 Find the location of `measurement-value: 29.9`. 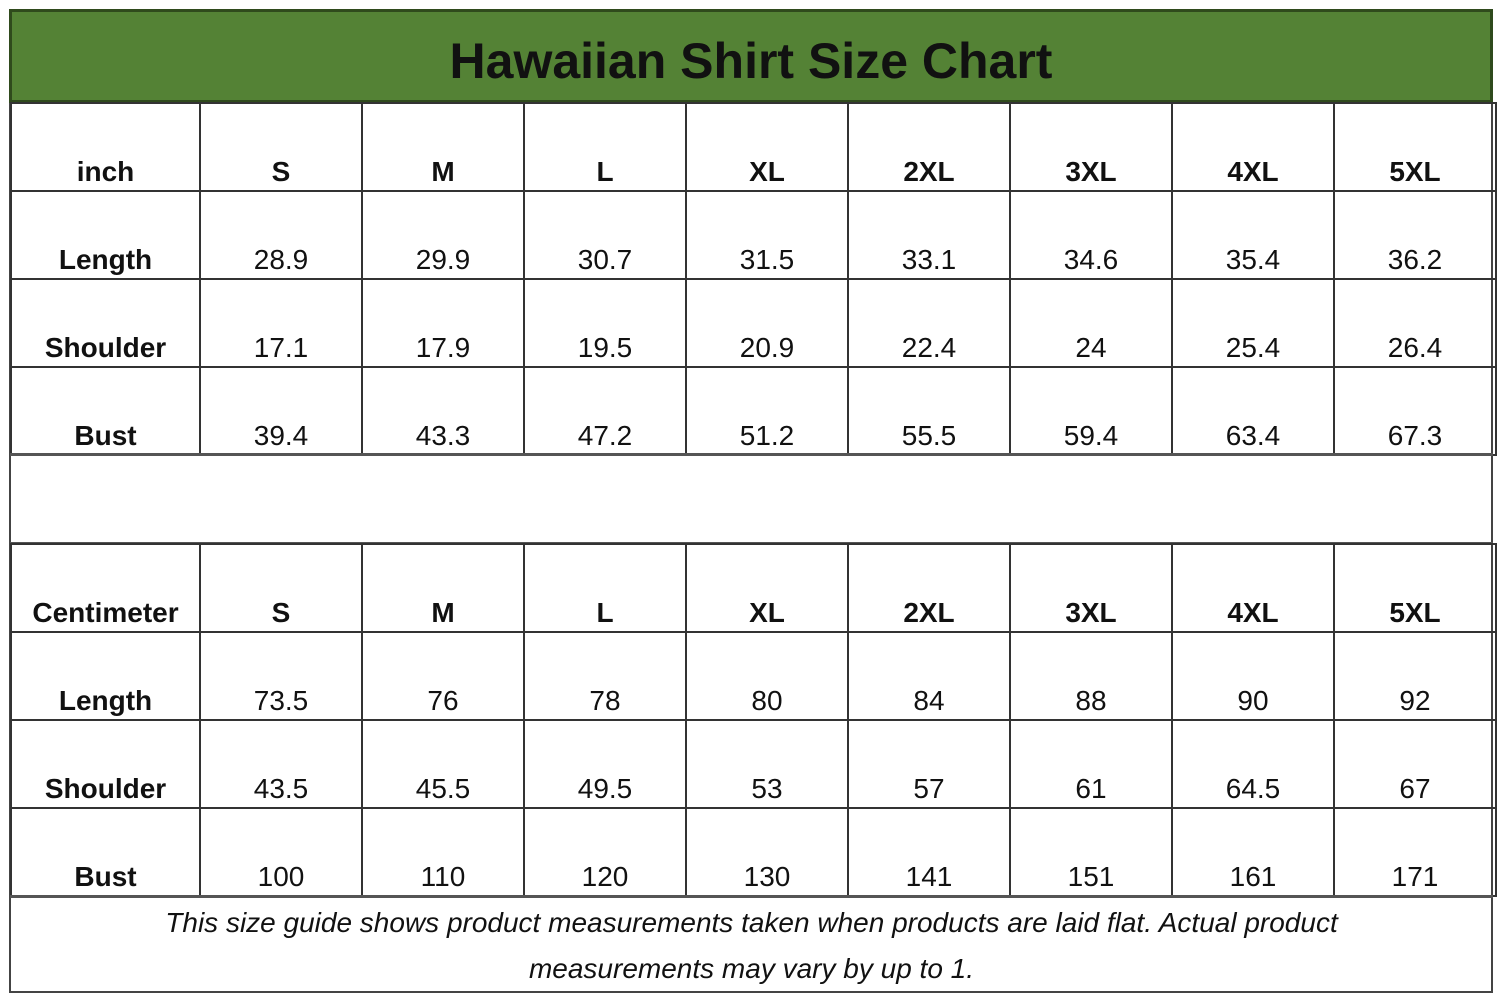

measurement-value: 29.9 is located at coordinates (443, 235).